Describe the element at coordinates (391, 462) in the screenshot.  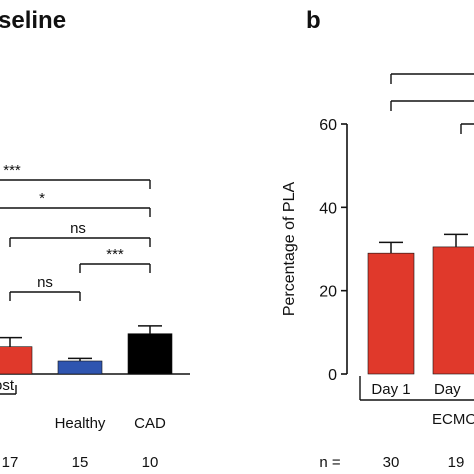
I see `n-value: 30` at that location.